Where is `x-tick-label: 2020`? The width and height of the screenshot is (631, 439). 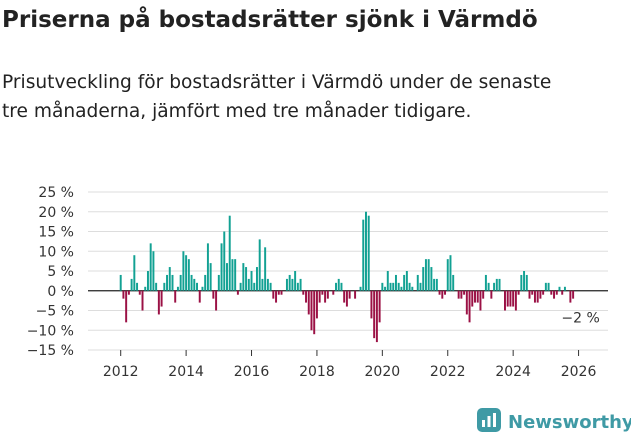
x-tick-label: 2020 is located at coordinates (383, 372).